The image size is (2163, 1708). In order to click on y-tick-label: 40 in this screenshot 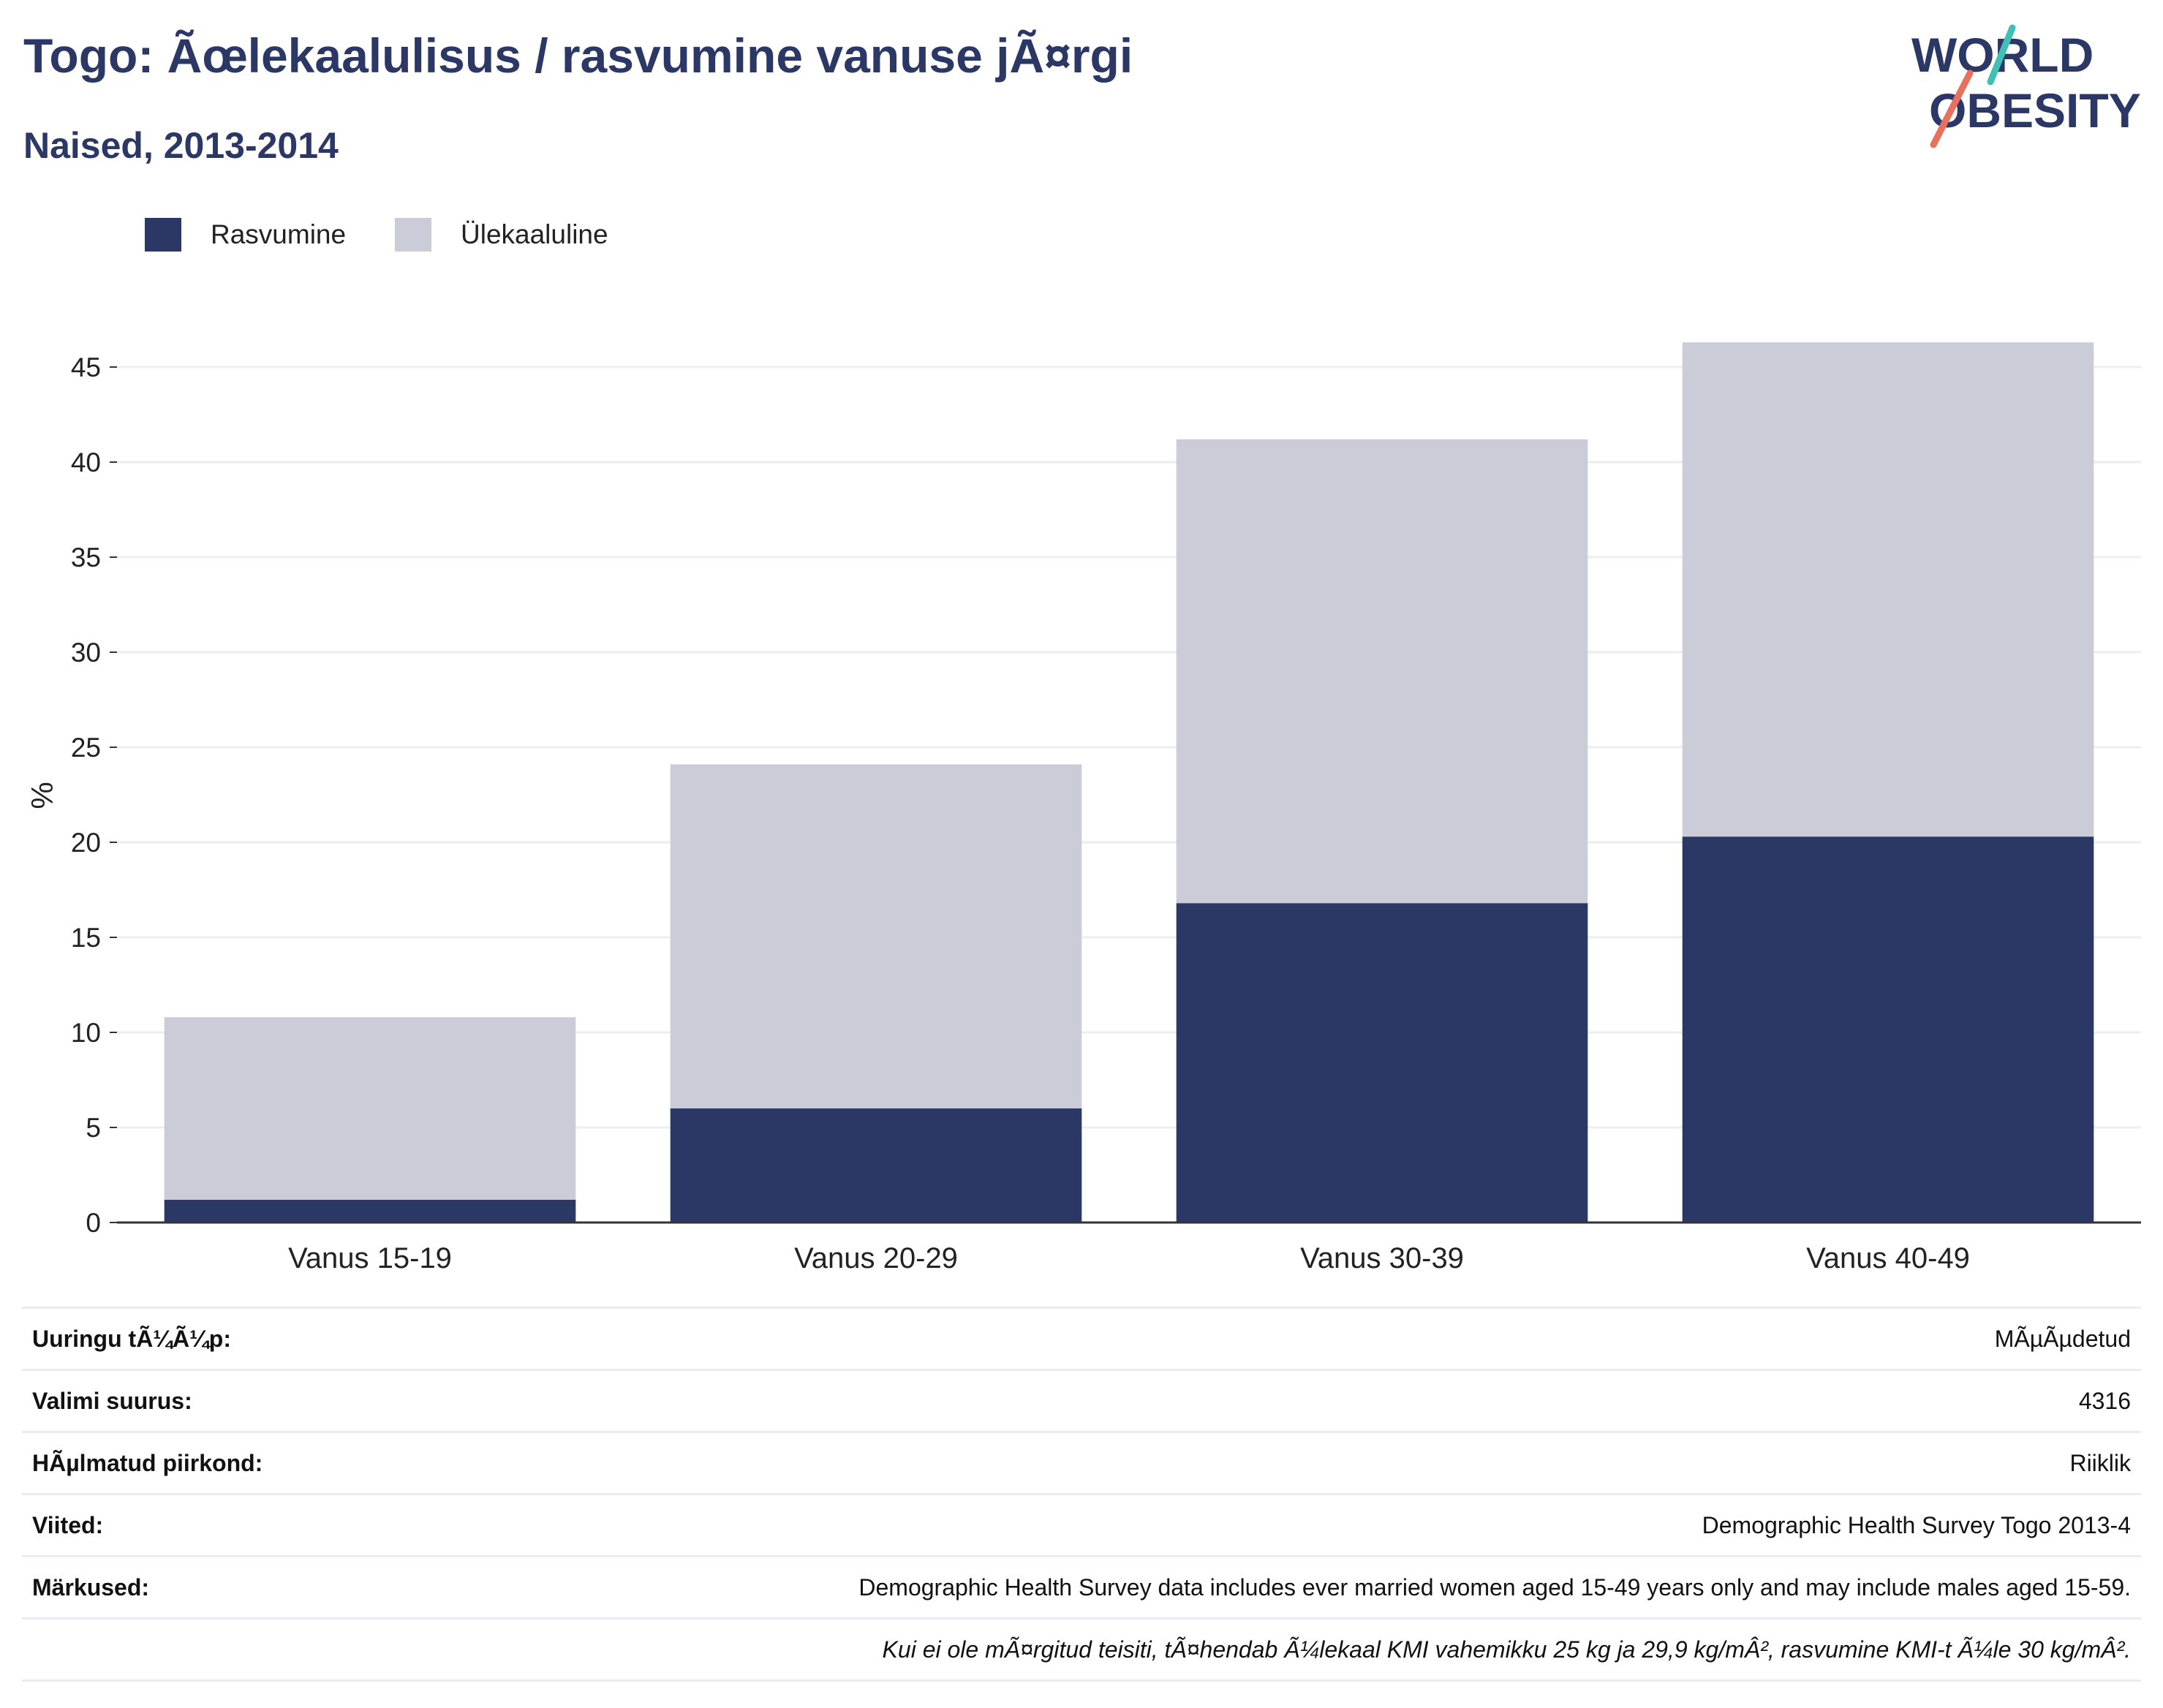, I will do `click(86, 462)`.